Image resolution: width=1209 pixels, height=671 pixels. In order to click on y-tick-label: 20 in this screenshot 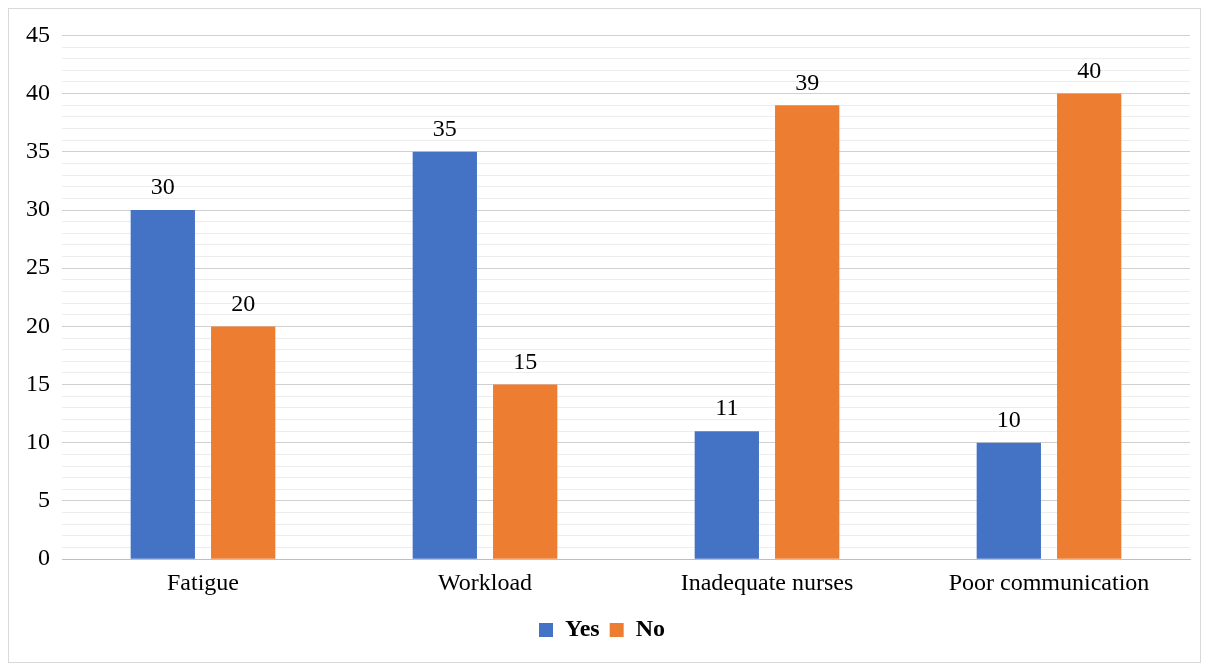, I will do `click(38, 324)`.